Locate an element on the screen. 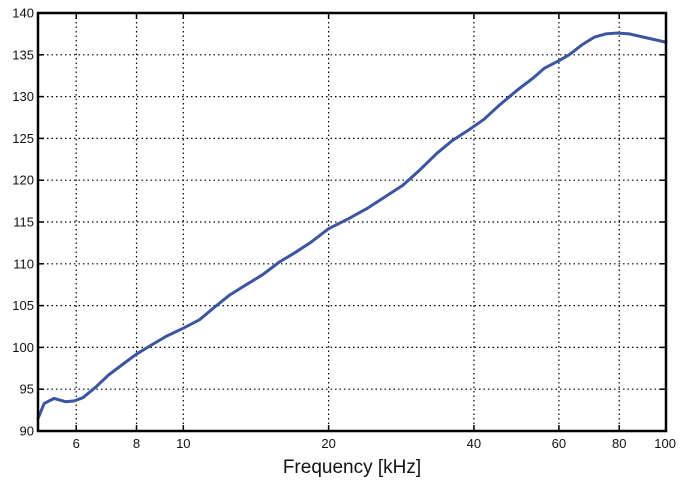 The image size is (680, 482). x-tick-label: 80 is located at coordinates (619, 443).